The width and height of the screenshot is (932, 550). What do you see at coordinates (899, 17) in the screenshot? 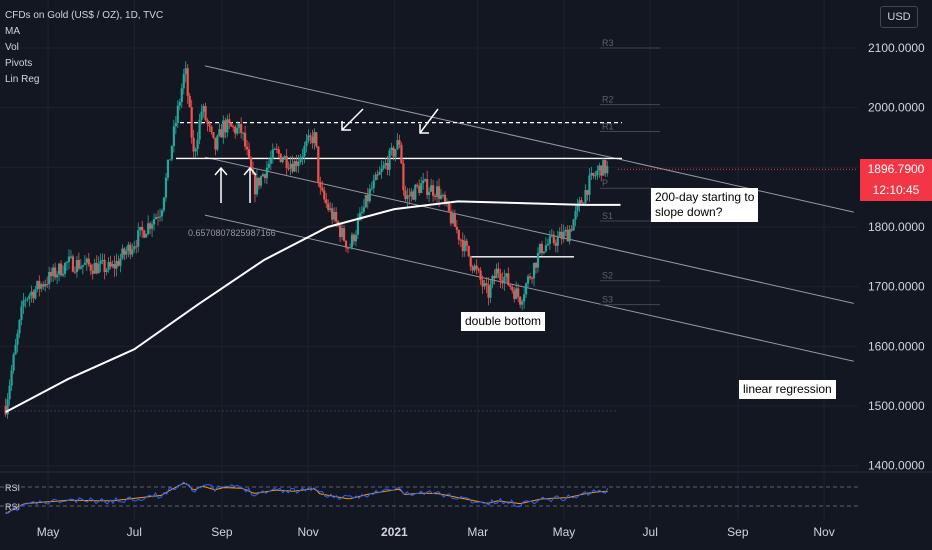
I see `currency-button: USD` at bounding box center [899, 17].